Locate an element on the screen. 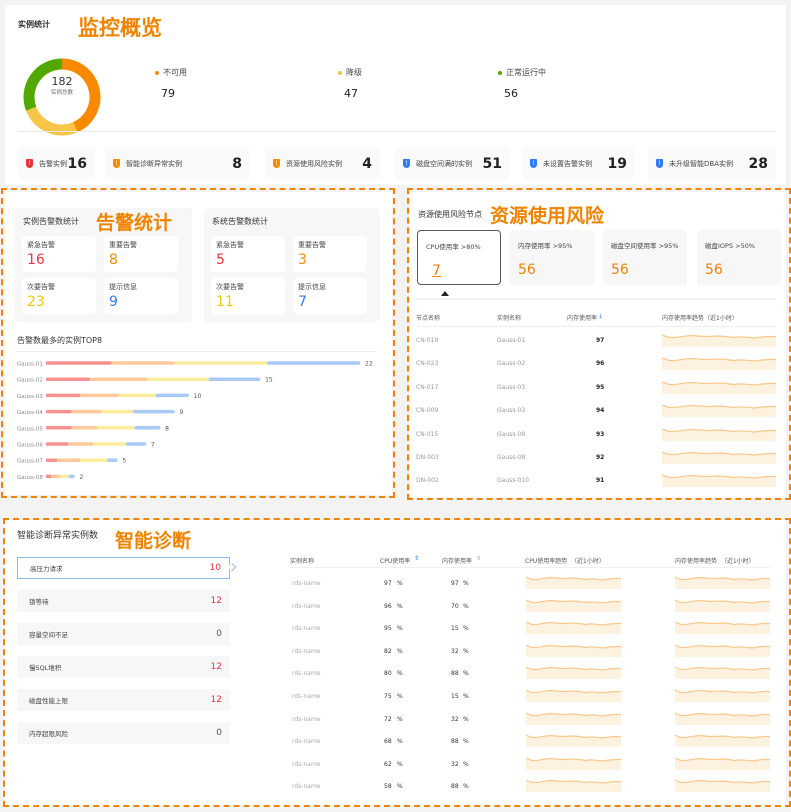  tile-value: 3 is located at coordinates (302, 260).